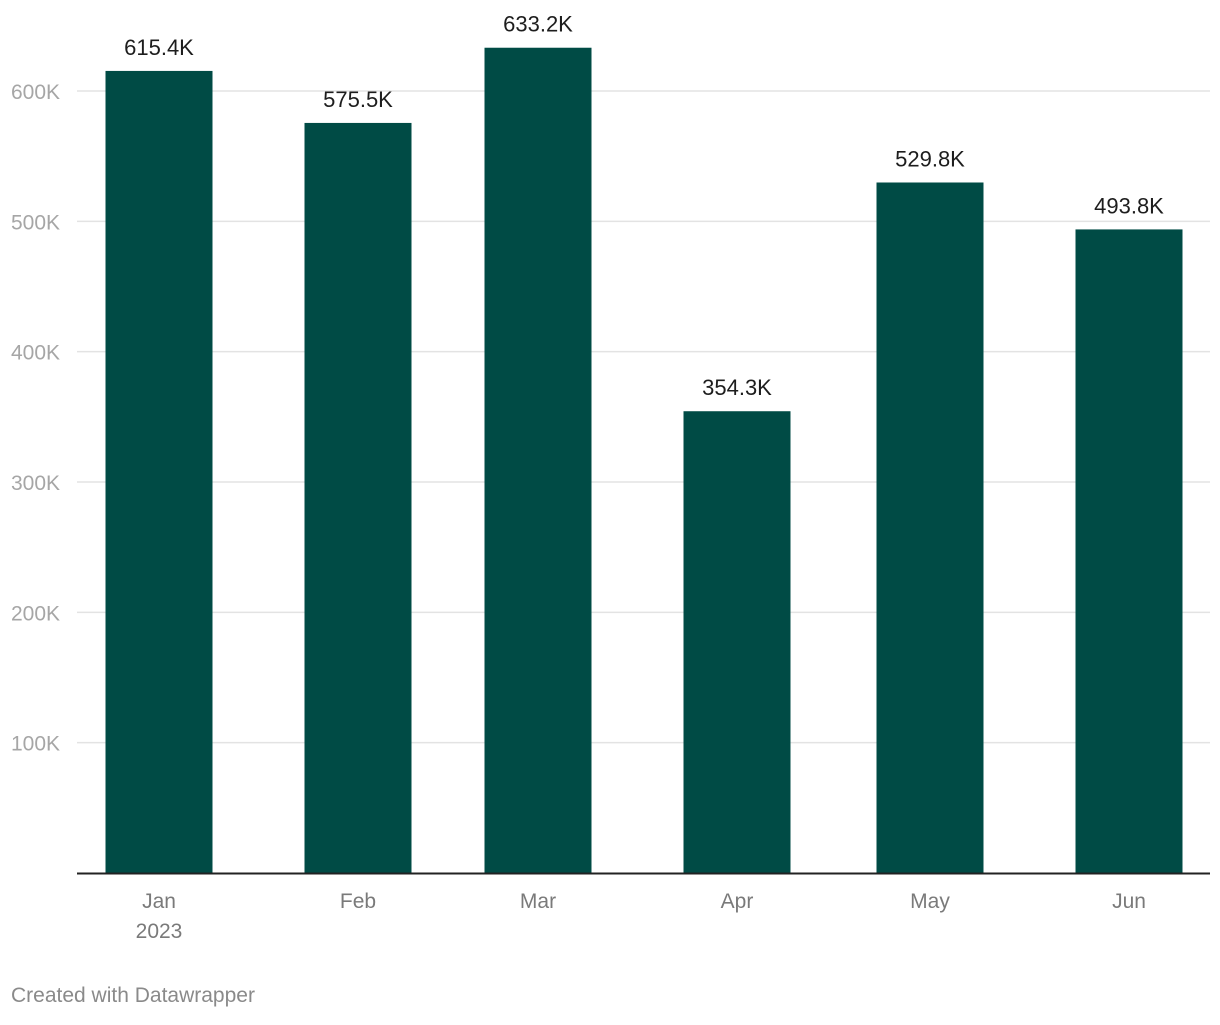  Describe the element at coordinates (1129, 205) in the screenshot. I see `bar-value-label: 493.8K` at that location.